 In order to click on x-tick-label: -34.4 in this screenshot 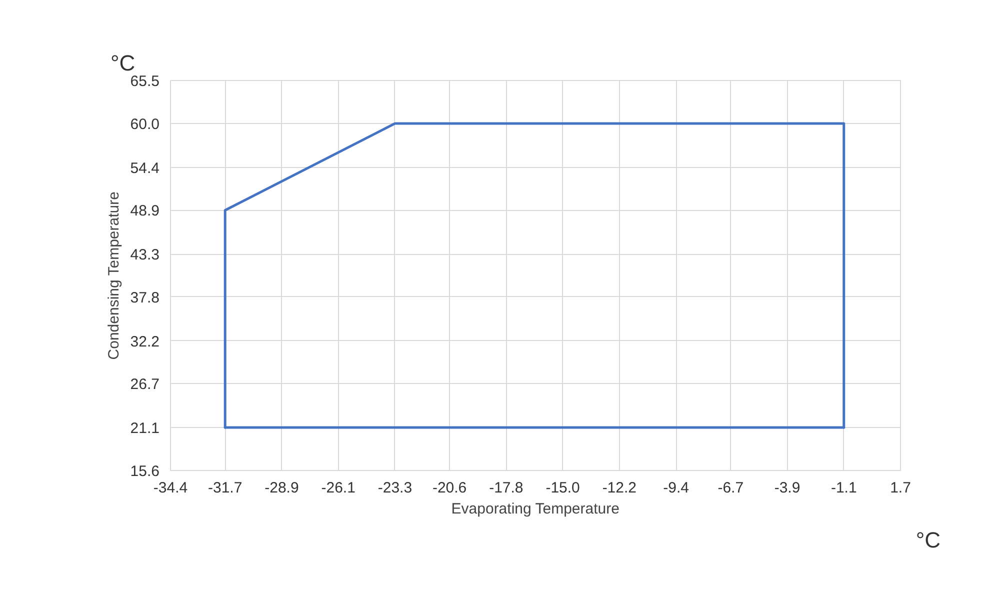, I will do `click(170, 488)`.